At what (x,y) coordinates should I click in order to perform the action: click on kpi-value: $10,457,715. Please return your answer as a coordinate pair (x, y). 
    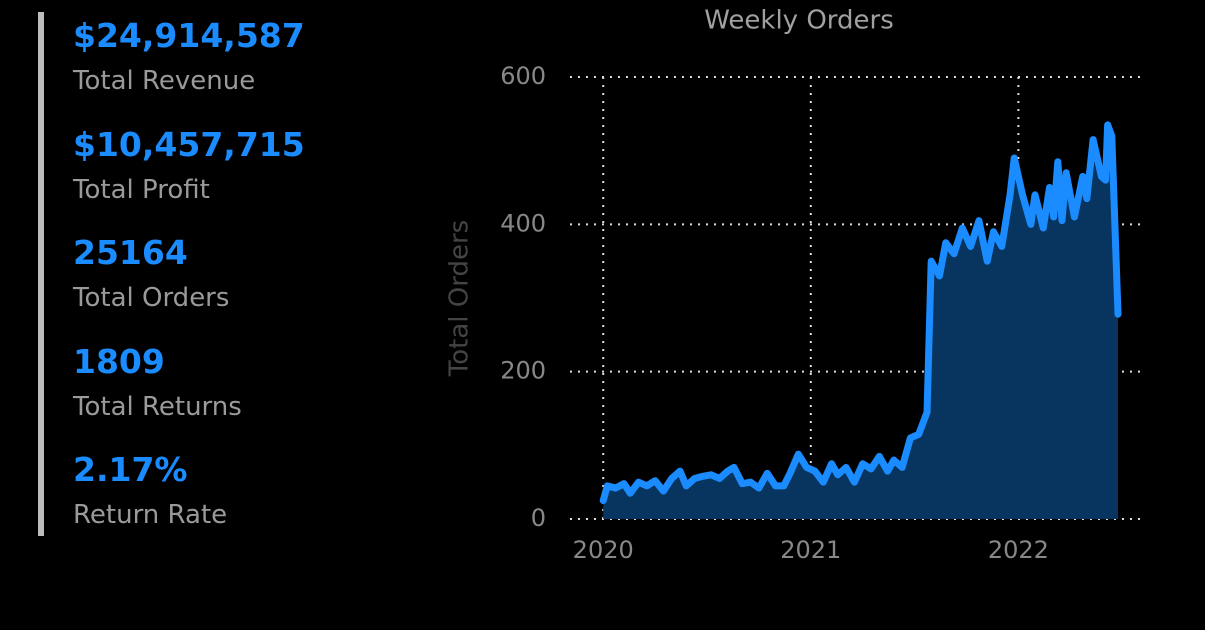
    Looking at the image, I should click on (189, 144).